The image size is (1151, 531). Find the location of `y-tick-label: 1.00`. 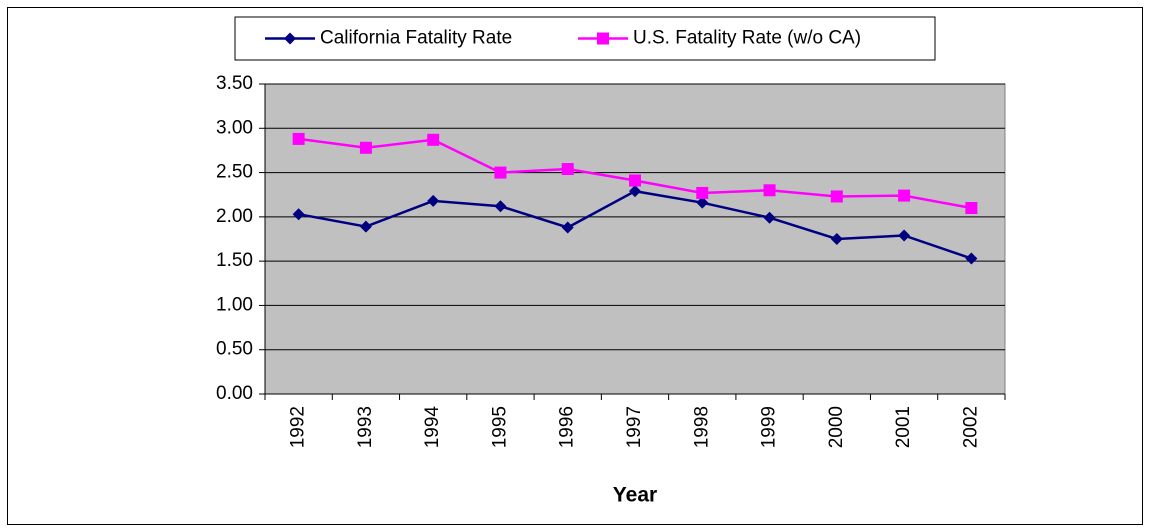

y-tick-label: 1.00 is located at coordinates (234, 304).